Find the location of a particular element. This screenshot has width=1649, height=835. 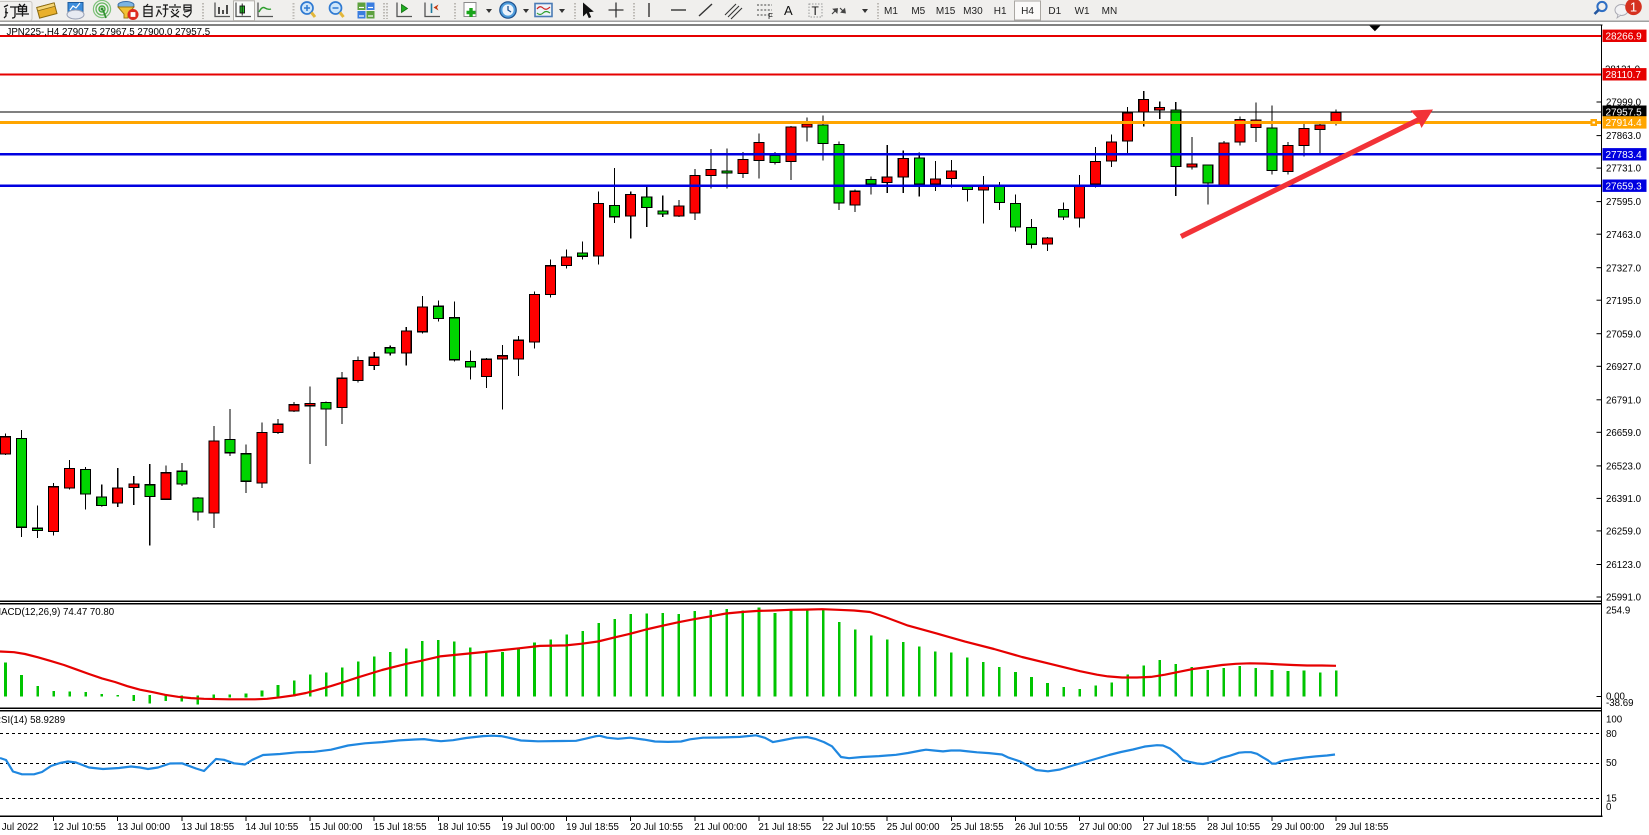

svg-text: W1 is located at coordinates (1082, 11).